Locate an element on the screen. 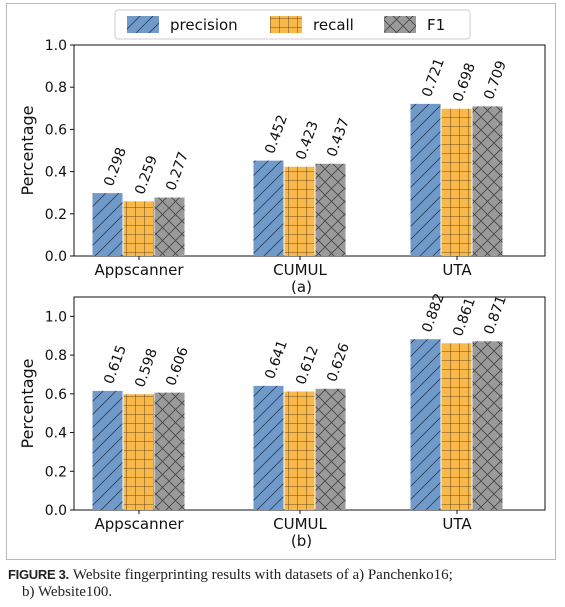  data-label: 0.641 is located at coordinates (276, 359).